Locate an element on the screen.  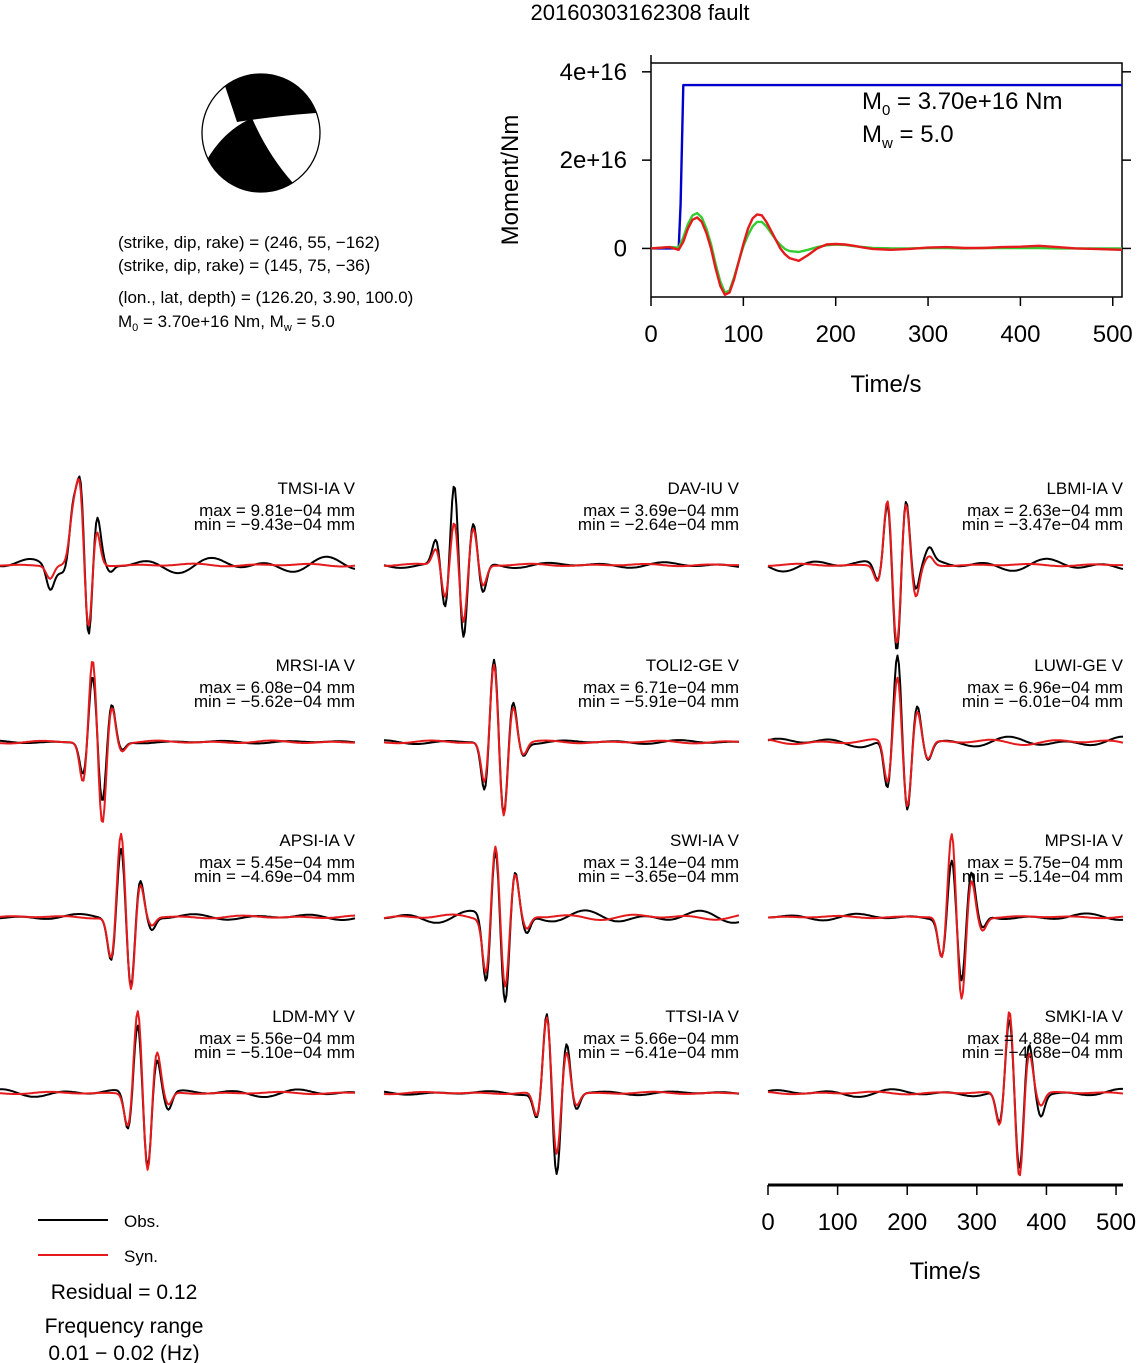
moment-x-tick-label: 200 is located at coordinates (836, 334).